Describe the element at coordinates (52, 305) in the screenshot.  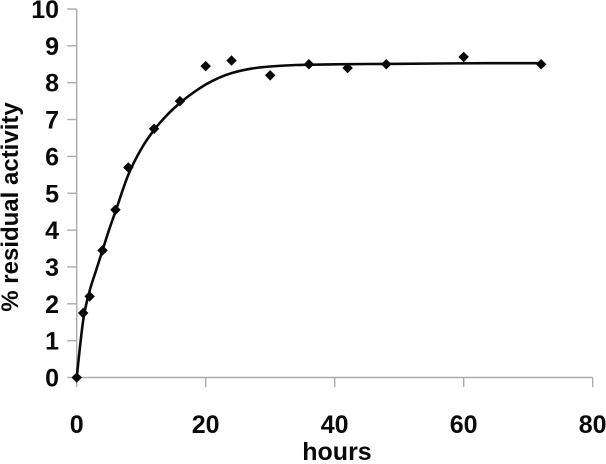
I see `y-tick-label: 2` at that location.